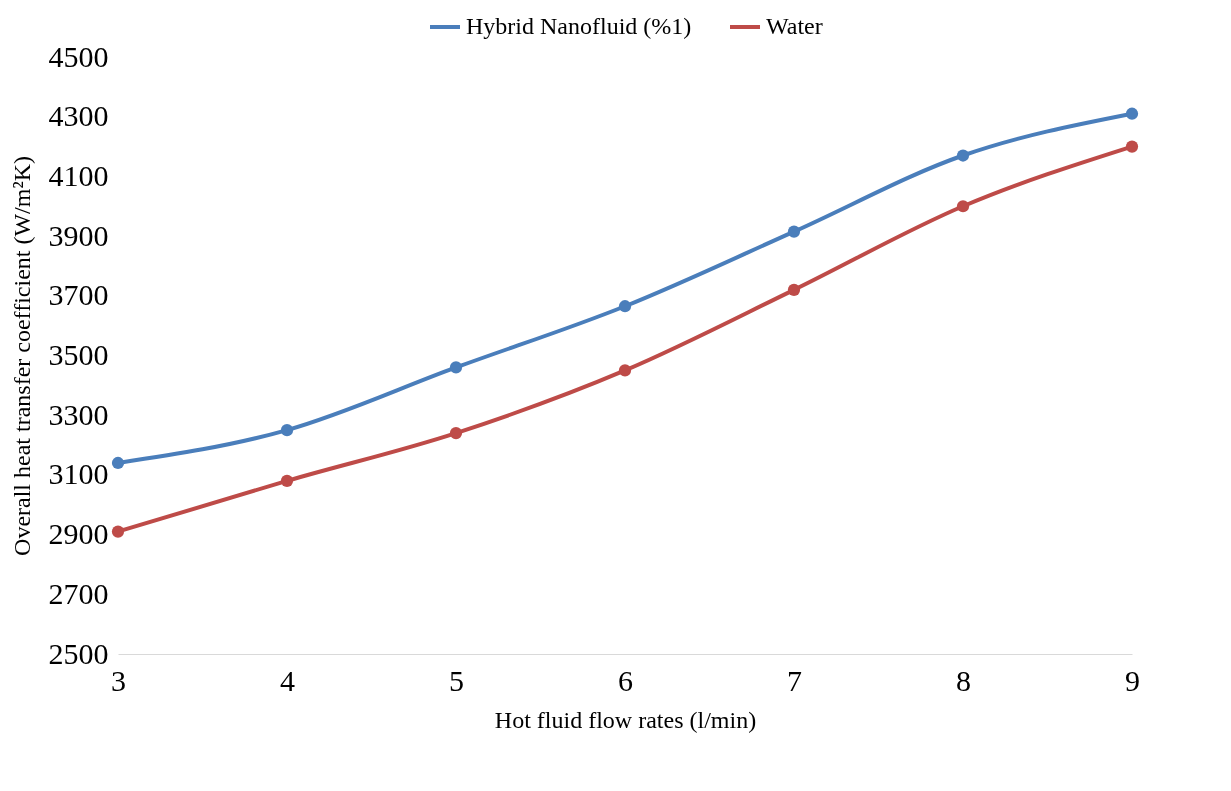 This screenshot has height=791, width=1231. I want to click on y-tick-label: 3100, so click(78, 474).